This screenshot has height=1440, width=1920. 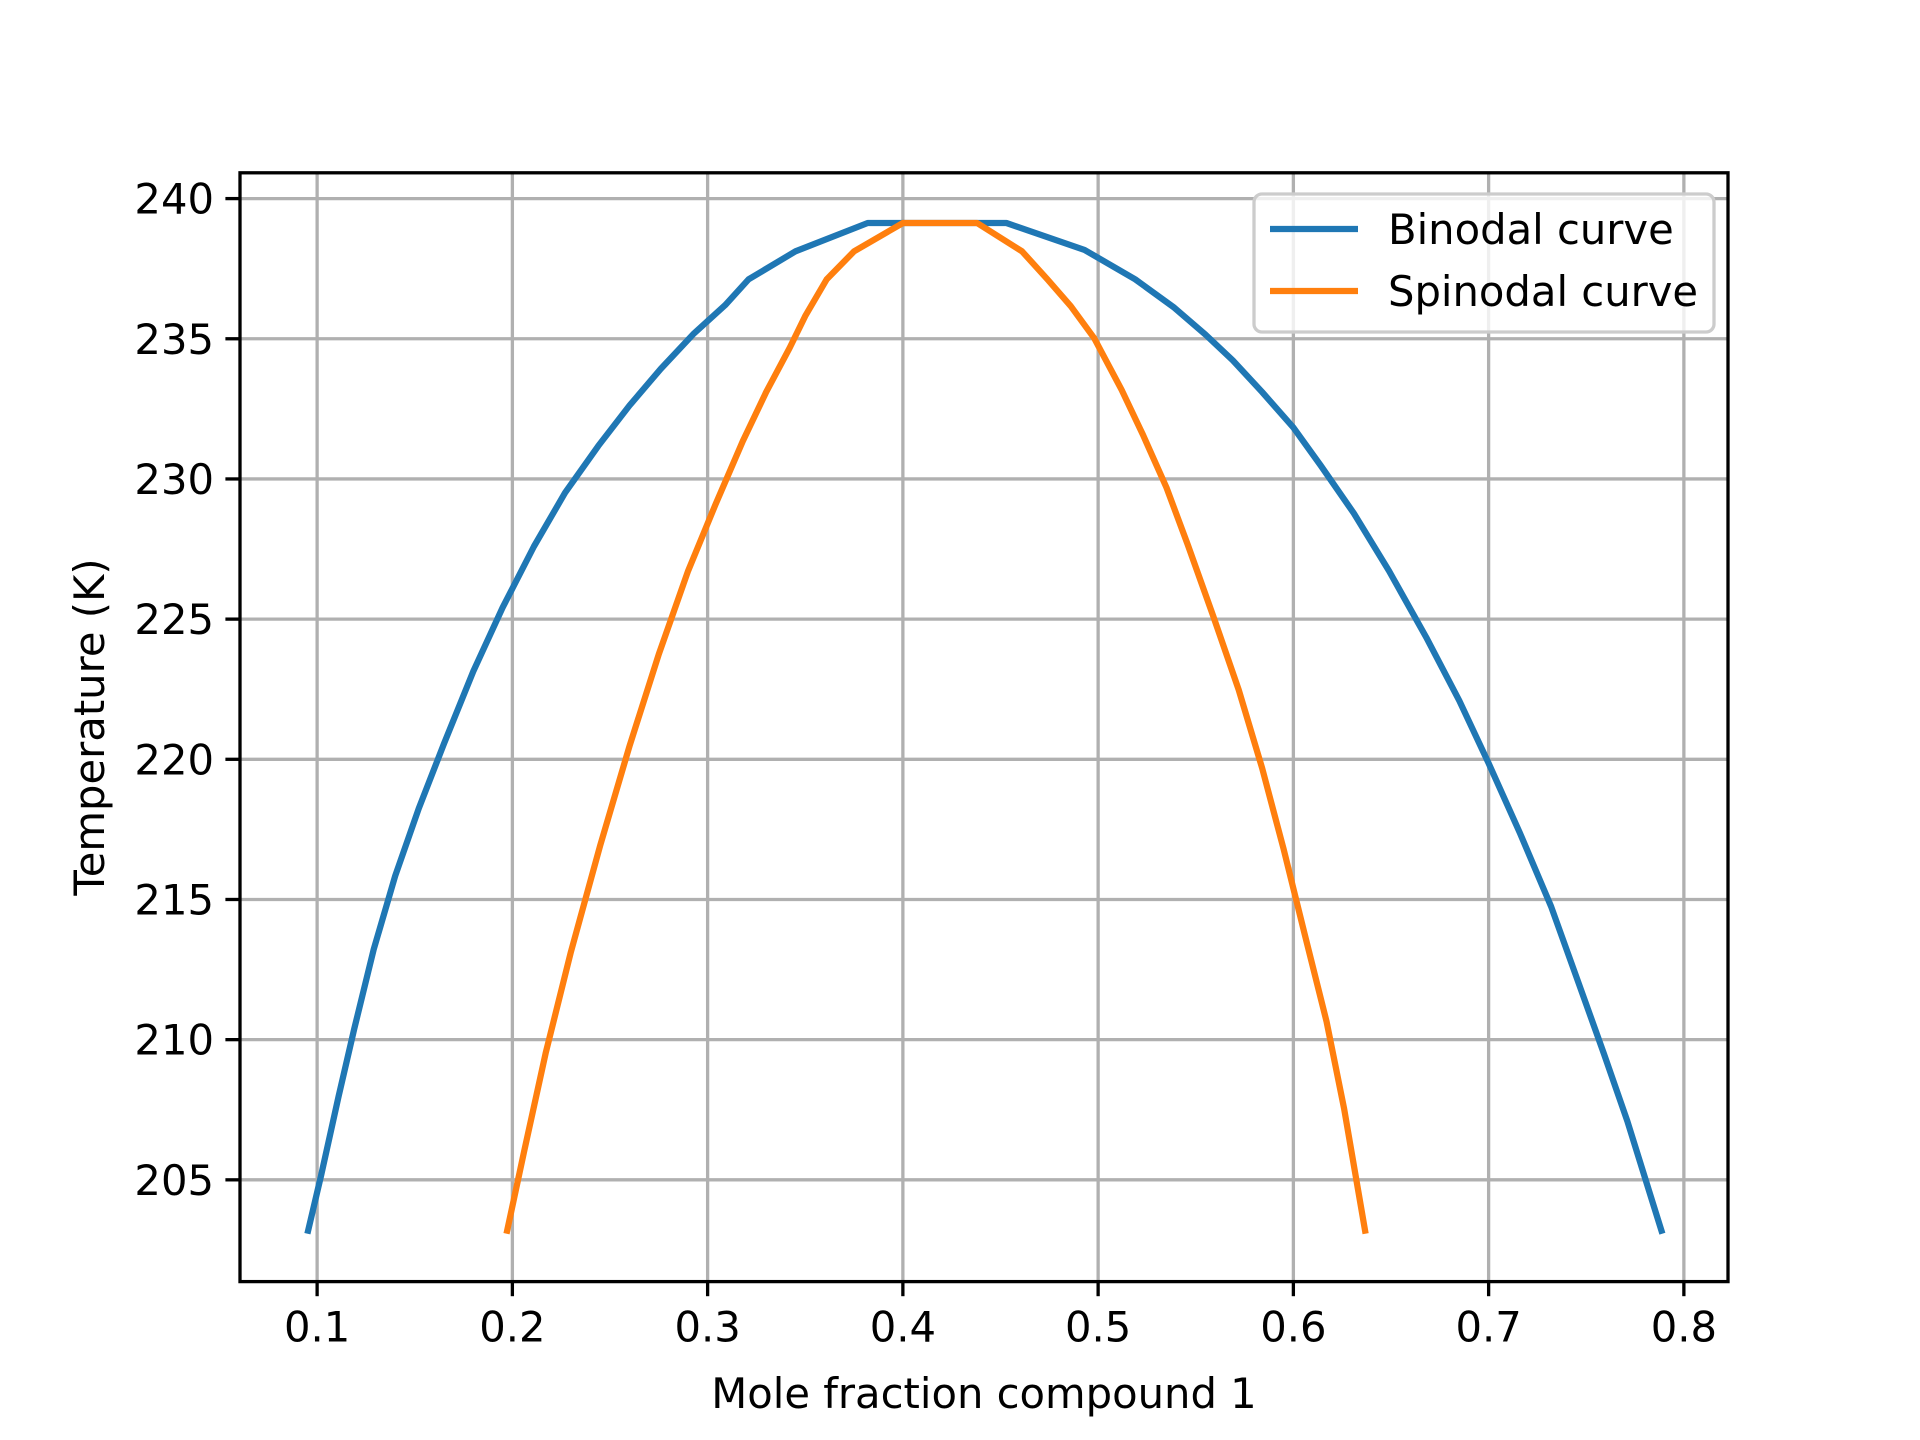 What do you see at coordinates (1098, 1327) in the screenshot?
I see `x-tick-label: 0.5` at bounding box center [1098, 1327].